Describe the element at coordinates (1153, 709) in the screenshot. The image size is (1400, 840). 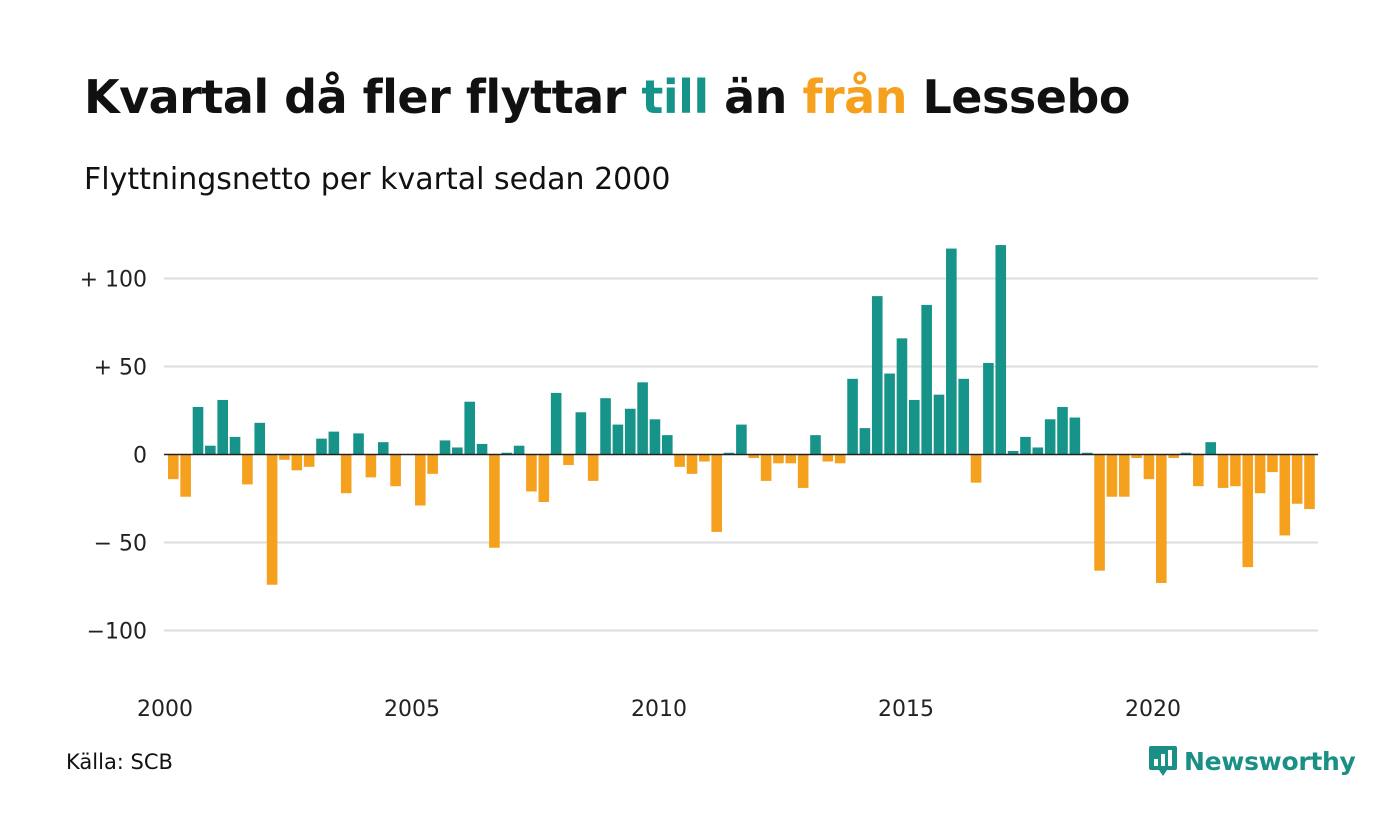
I see `x-tick-label: 2020` at that location.